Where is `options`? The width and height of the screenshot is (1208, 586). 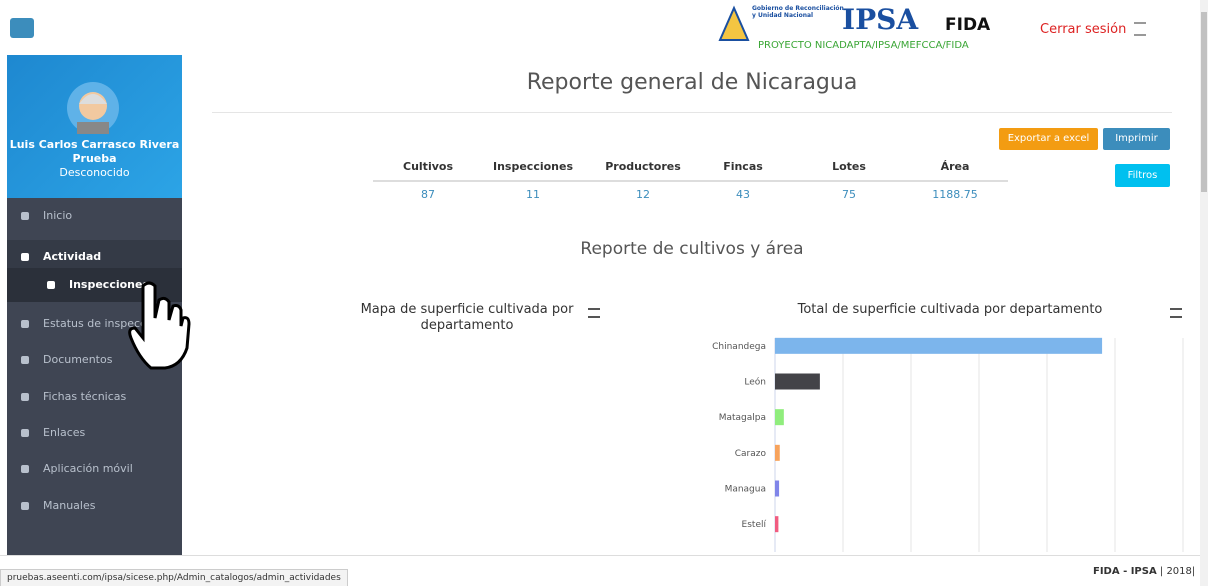
options is located at coordinates (1140, 29).